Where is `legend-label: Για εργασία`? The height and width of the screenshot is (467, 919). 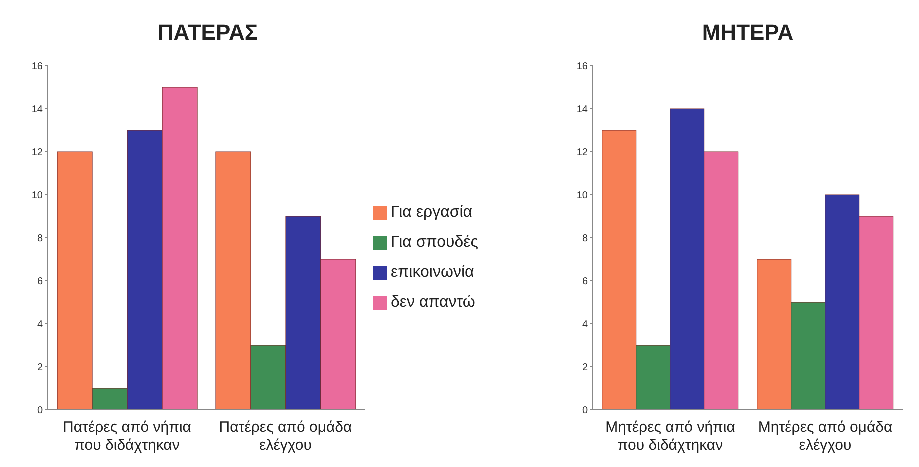 legend-label: Για εργασία is located at coordinates (432, 212).